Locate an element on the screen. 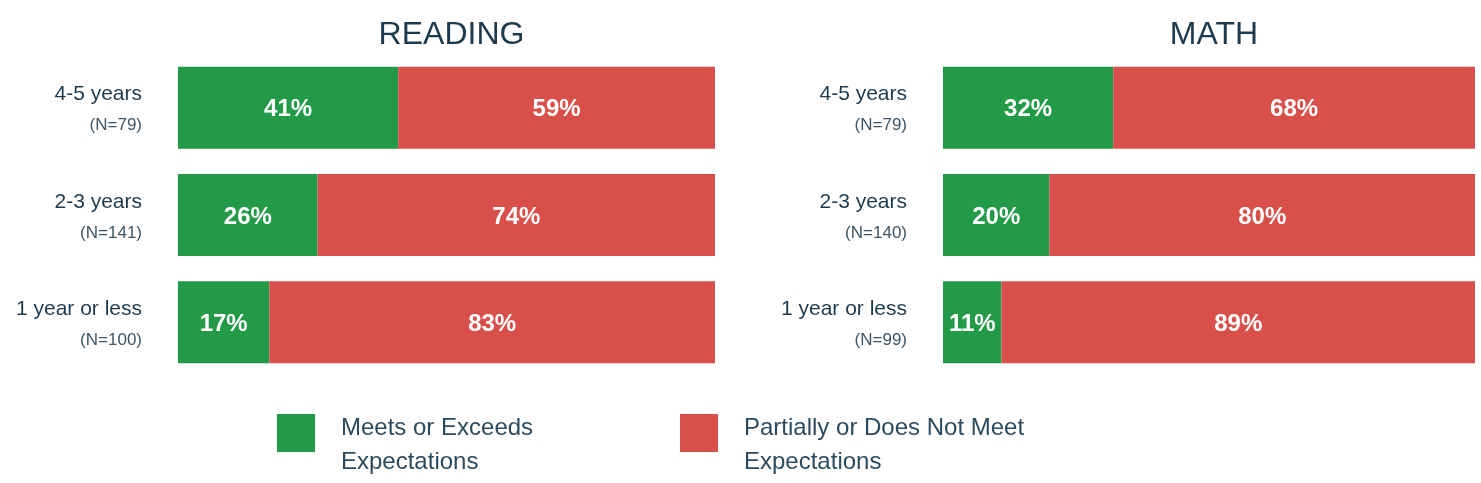 The image size is (1481, 483). data-label: 89% is located at coordinates (1238, 322).